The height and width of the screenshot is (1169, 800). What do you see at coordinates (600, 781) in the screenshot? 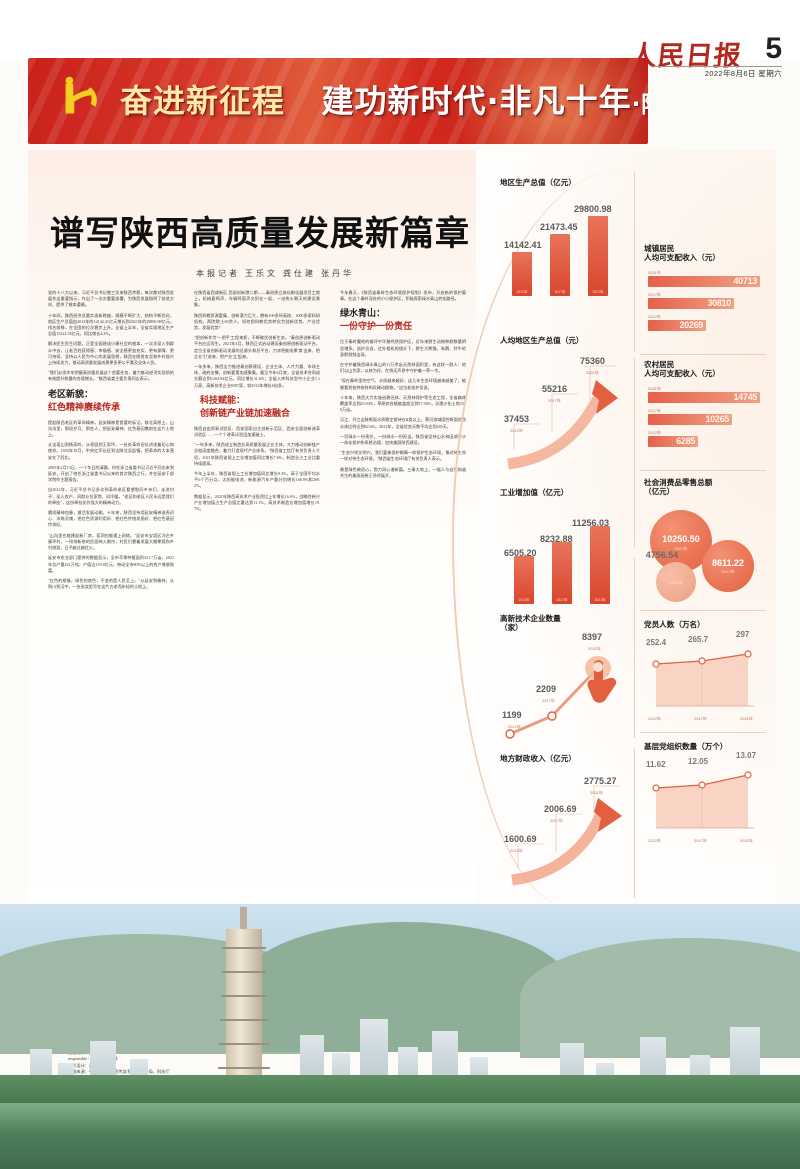
I see `chart-fiscal-revenue-label-2: 2775.27` at bounding box center [600, 781].